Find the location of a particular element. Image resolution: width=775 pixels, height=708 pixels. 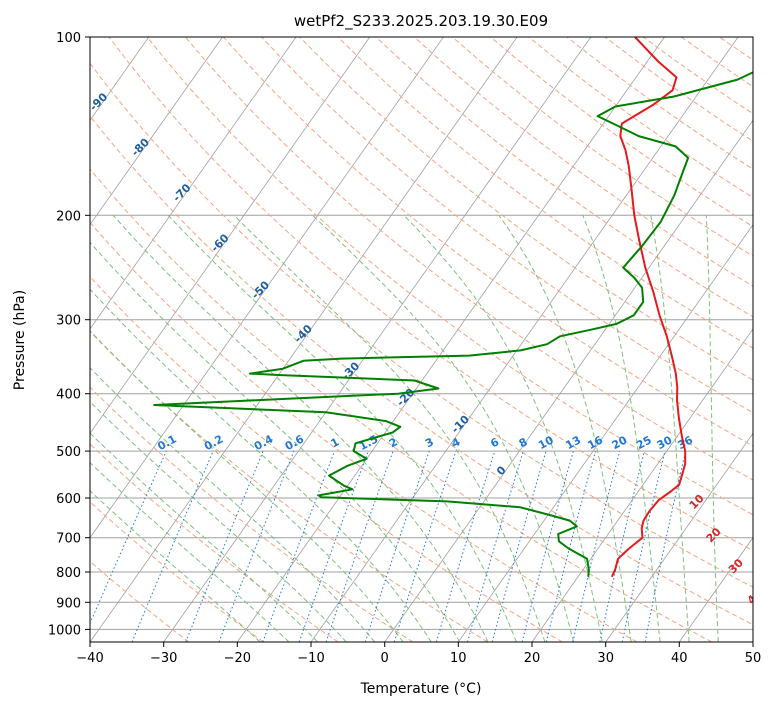

isotherm-label: -90 is located at coordinates (98, 101).